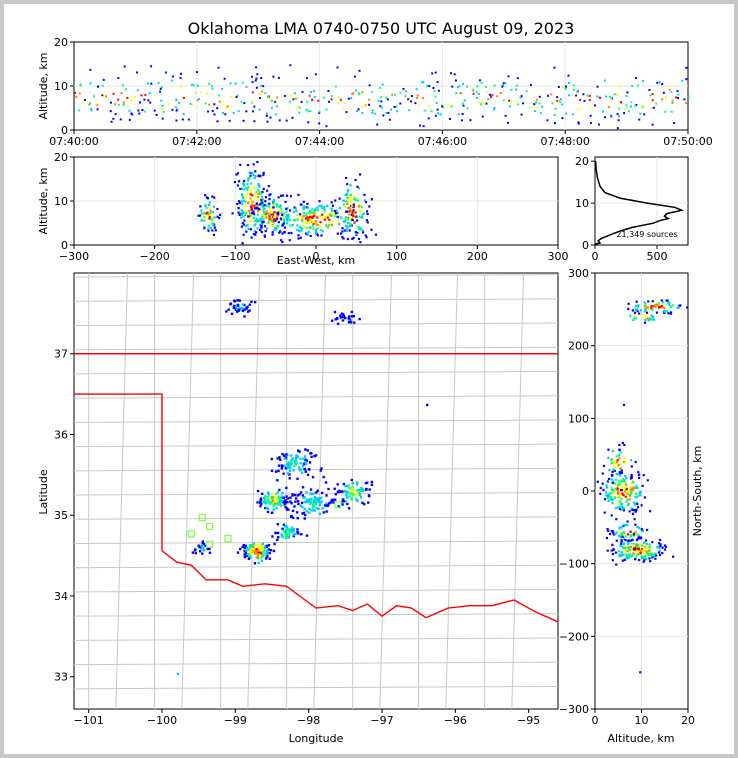 This screenshot has width=738, height=758. What do you see at coordinates (235, 256) in the screenshot?
I see `x-tick-label: −100` at bounding box center [235, 256].